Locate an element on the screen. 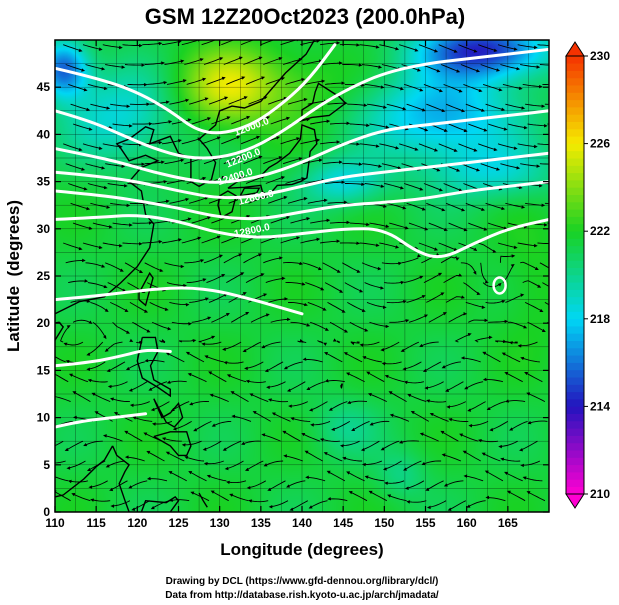 This screenshot has width=619, height=605. colorbar-tick-label: 222 is located at coordinates (600, 231).